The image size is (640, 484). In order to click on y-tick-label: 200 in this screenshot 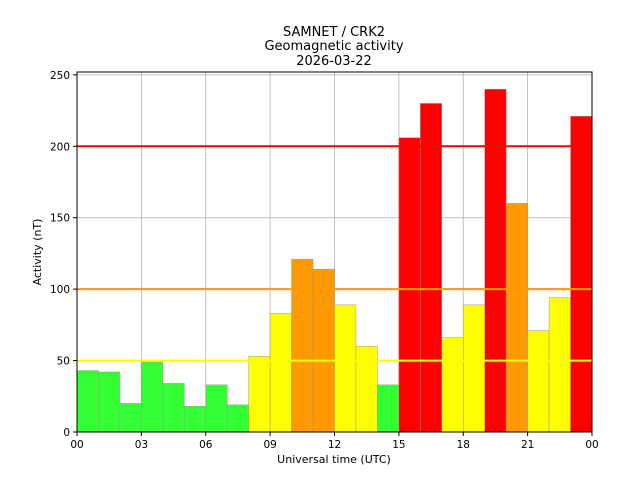, I will do `click(60, 147)`.